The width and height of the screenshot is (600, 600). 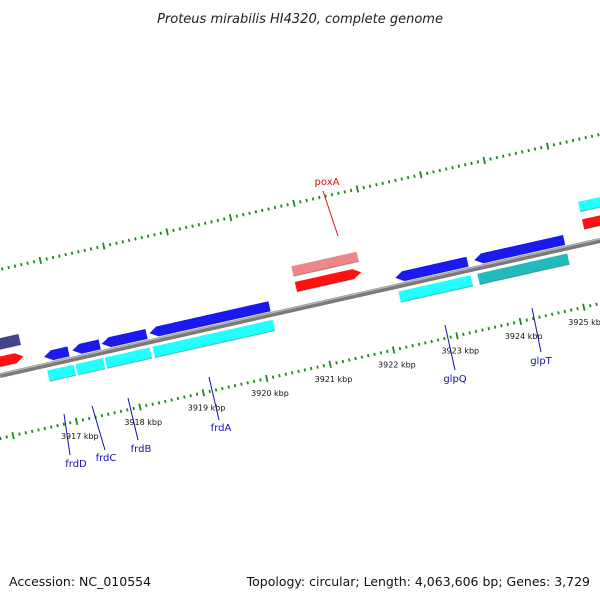 What do you see at coordinates (536, 330) in the screenshot?
I see `leader-line-glpT` at bounding box center [536, 330].